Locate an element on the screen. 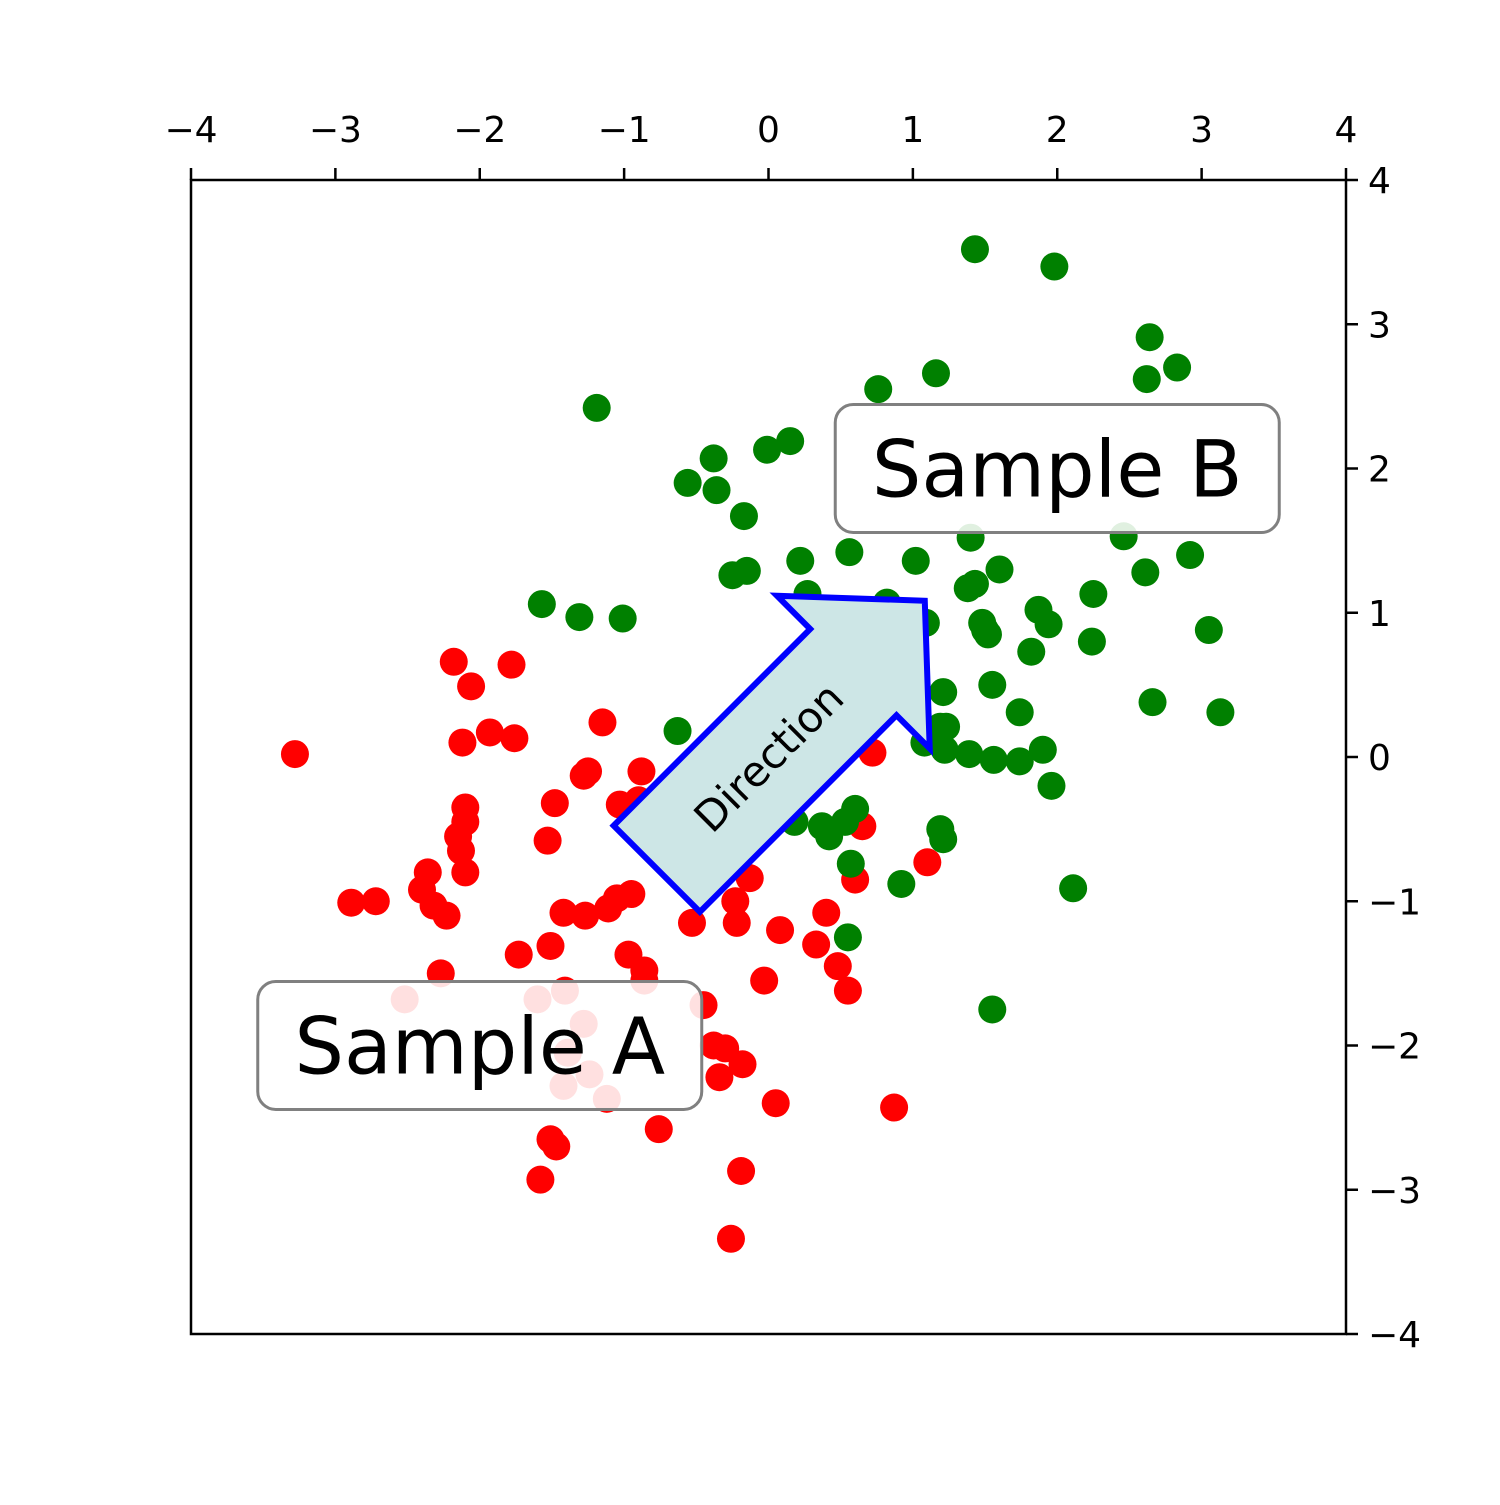 This screenshot has height=1505, width=1500. x-tick-label: 3 is located at coordinates (1201, 130).